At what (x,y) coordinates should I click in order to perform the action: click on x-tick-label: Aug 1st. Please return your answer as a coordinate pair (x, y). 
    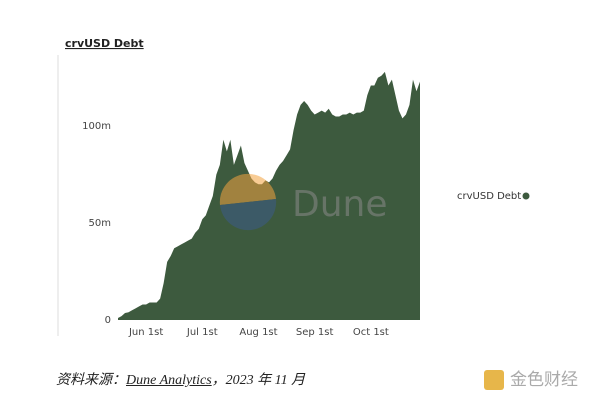
    Looking at the image, I should click on (258, 332).